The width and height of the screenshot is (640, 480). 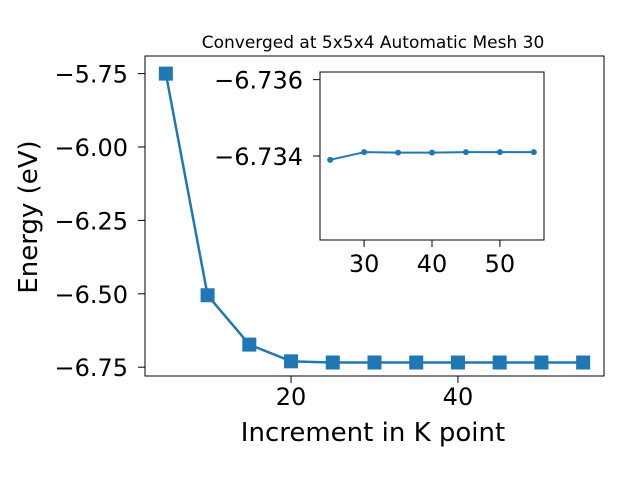 I want to click on main-y-tick-label: −6.25, so click(x=91, y=221).